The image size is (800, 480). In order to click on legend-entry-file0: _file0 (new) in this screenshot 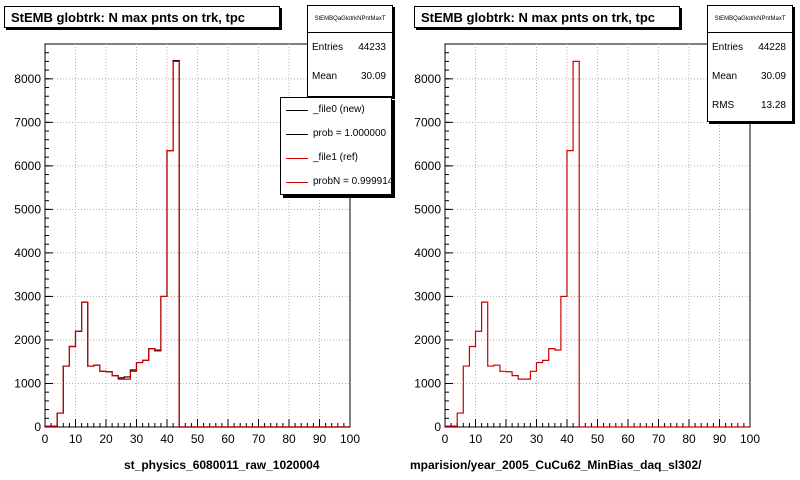, I will do `click(336, 110)`.